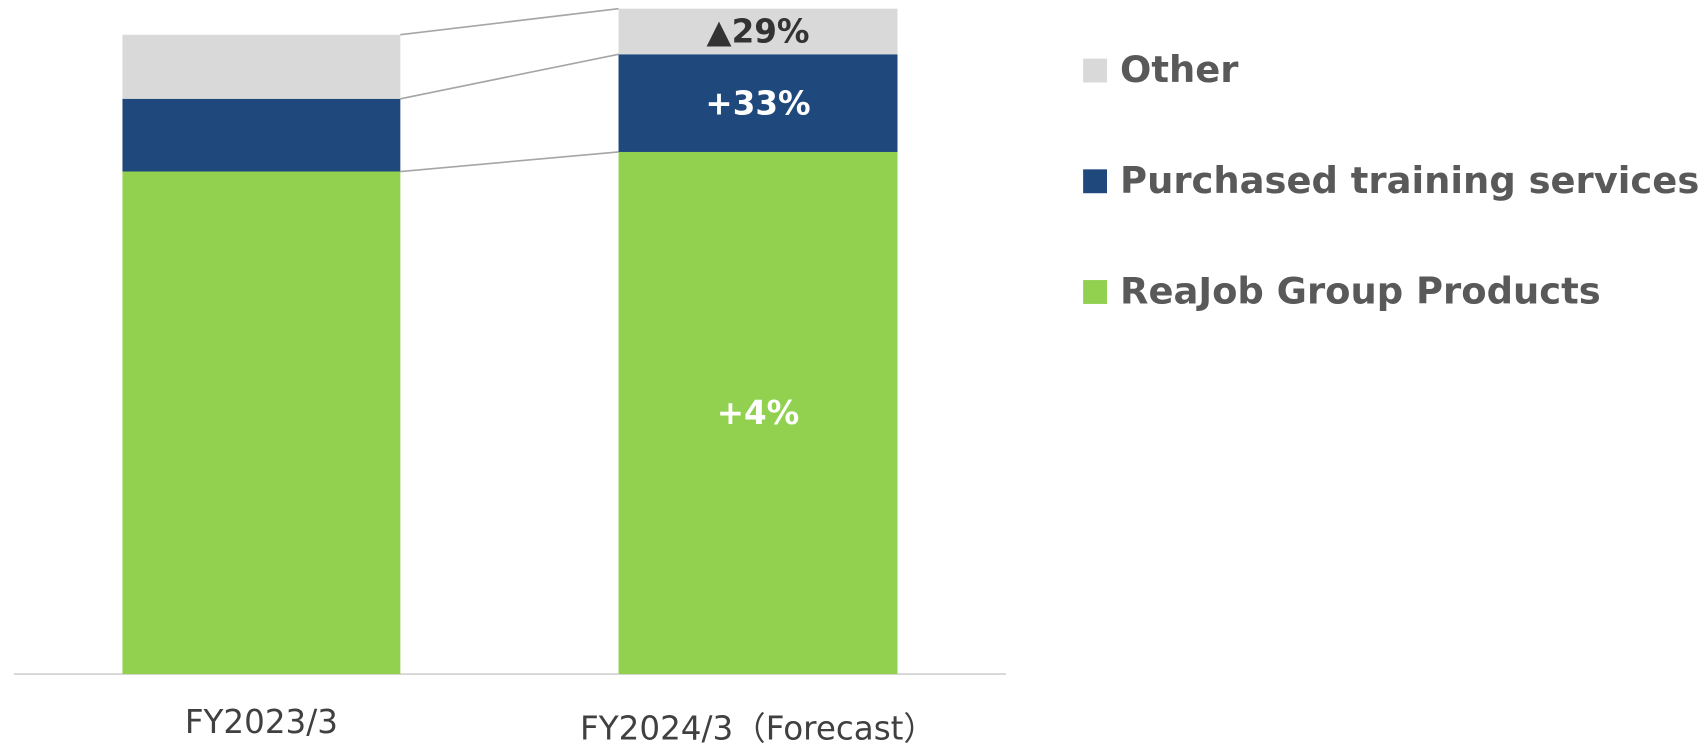  Describe the element at coordinates (1409, 180) in the screenshot. I see `legend-label: Purchased training services` at that location.